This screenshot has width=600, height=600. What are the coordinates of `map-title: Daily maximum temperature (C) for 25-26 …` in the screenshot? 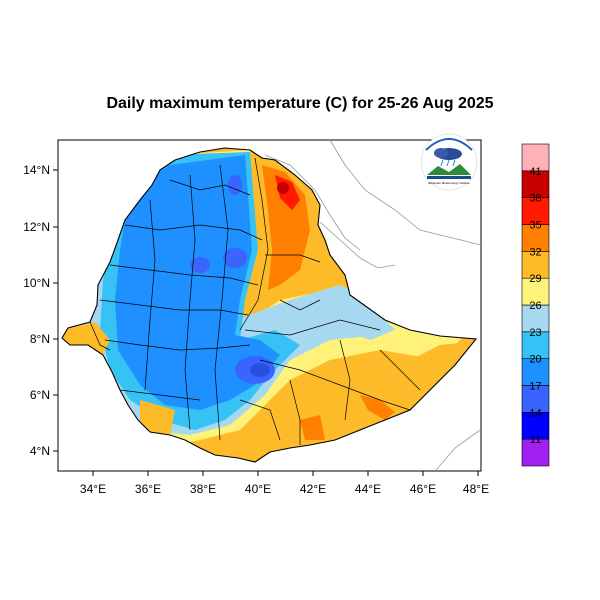 It's located at (300, 103).